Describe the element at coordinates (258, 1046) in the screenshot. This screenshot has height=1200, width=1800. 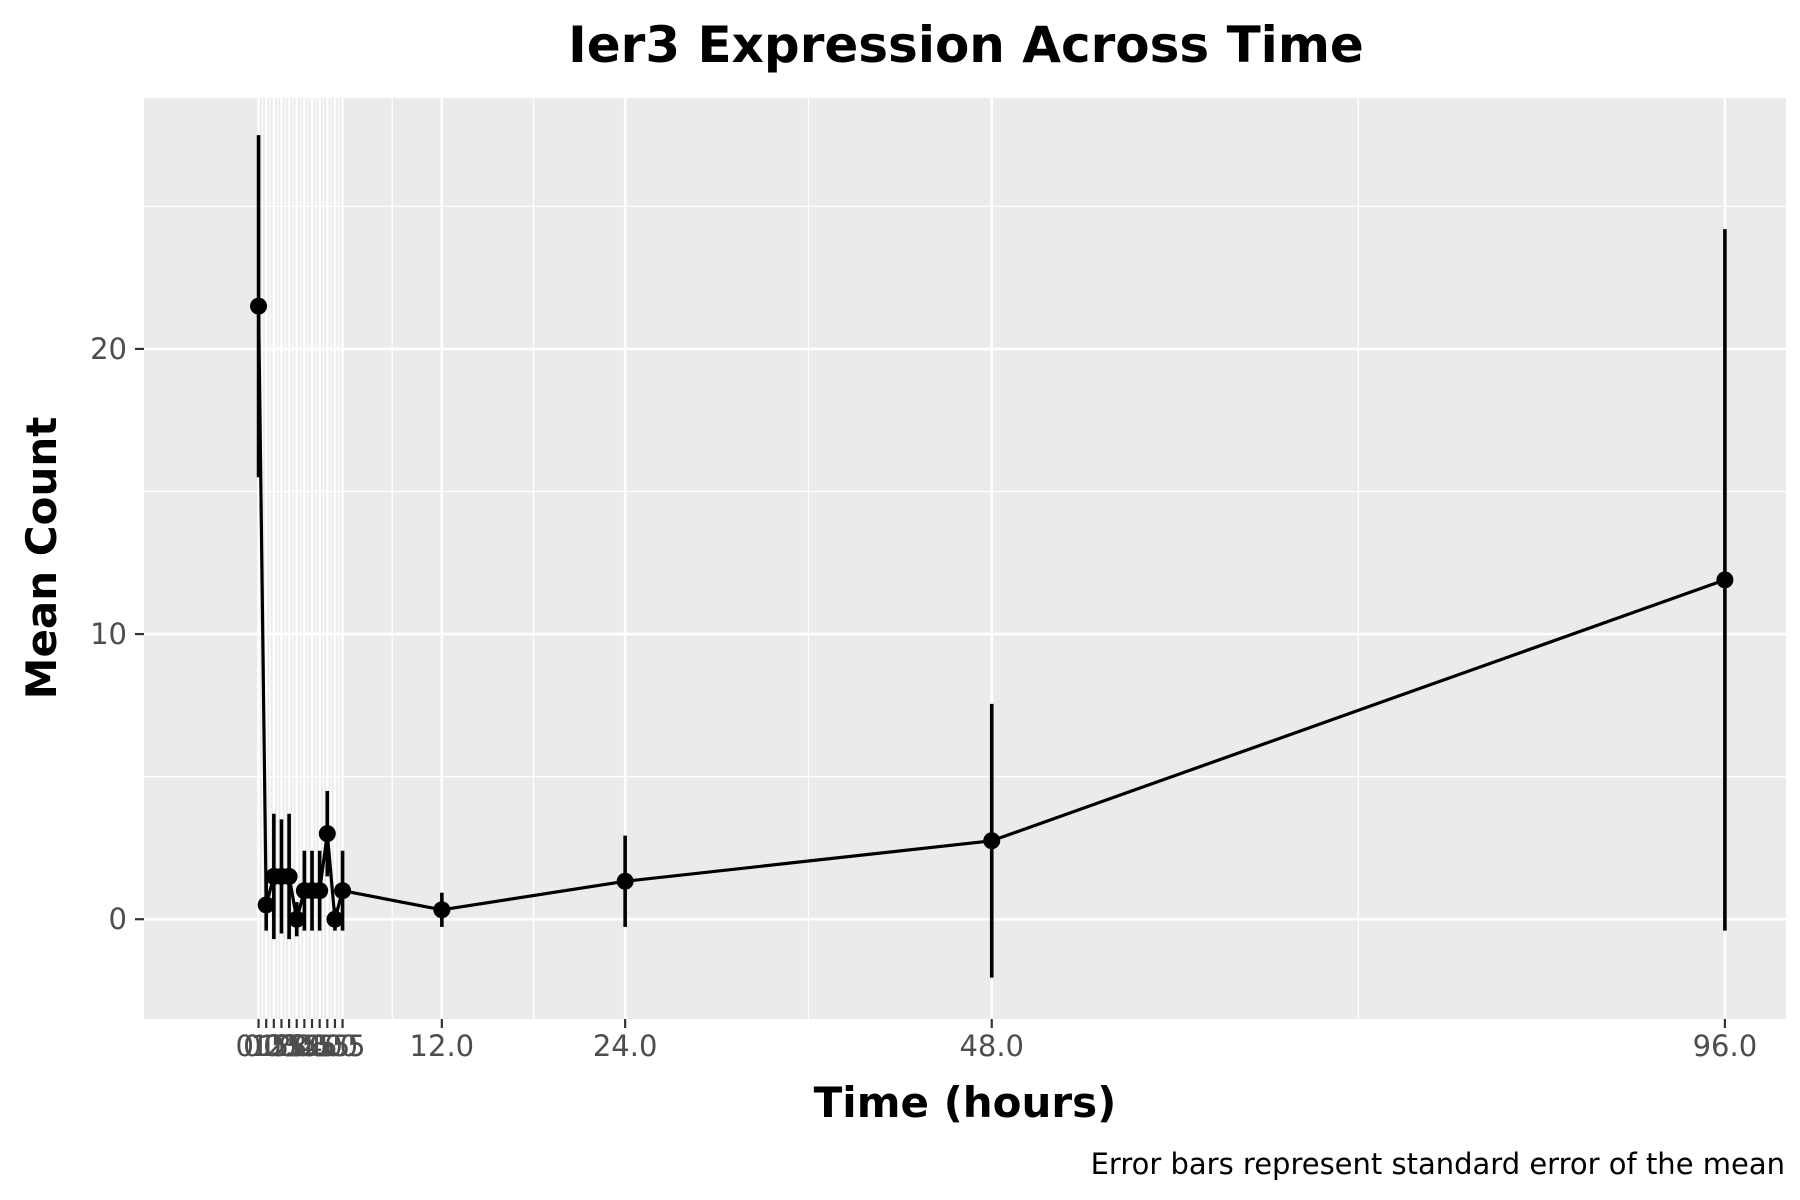
I see `x-tick-label: 0.0` at that location.